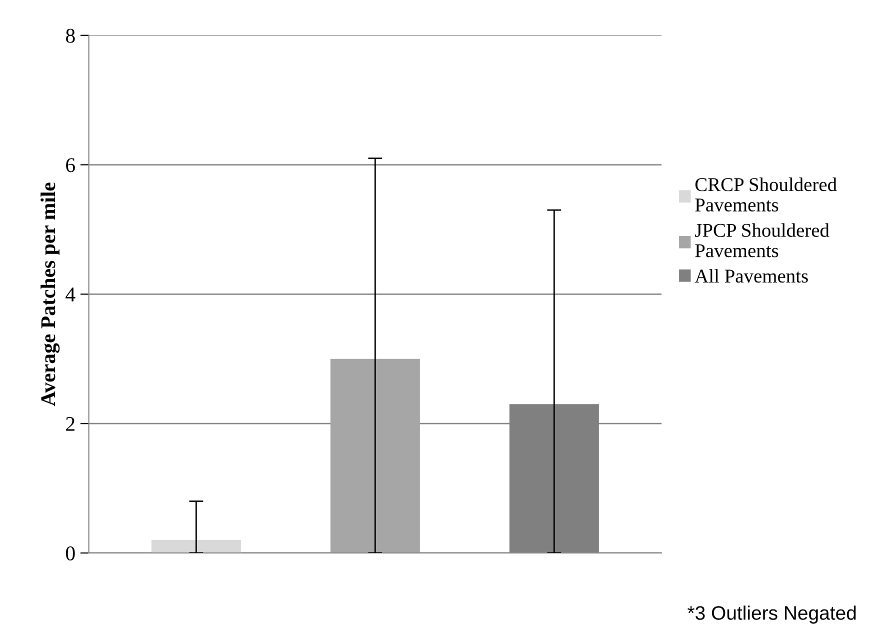 The image size is (888, 643). I want to click on legend-label: JPCP Shouldered Pavements, so click(762, 240).